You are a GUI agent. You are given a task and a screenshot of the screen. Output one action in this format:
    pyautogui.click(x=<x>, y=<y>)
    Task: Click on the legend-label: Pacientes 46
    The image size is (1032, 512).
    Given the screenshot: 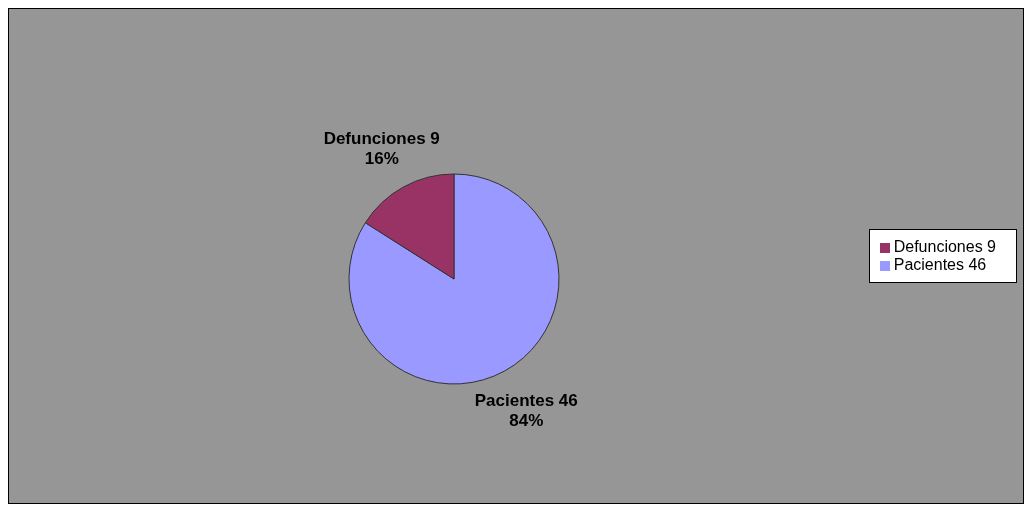 What is the action you would take?
    pyautogui.click(x=940, y=264)
    